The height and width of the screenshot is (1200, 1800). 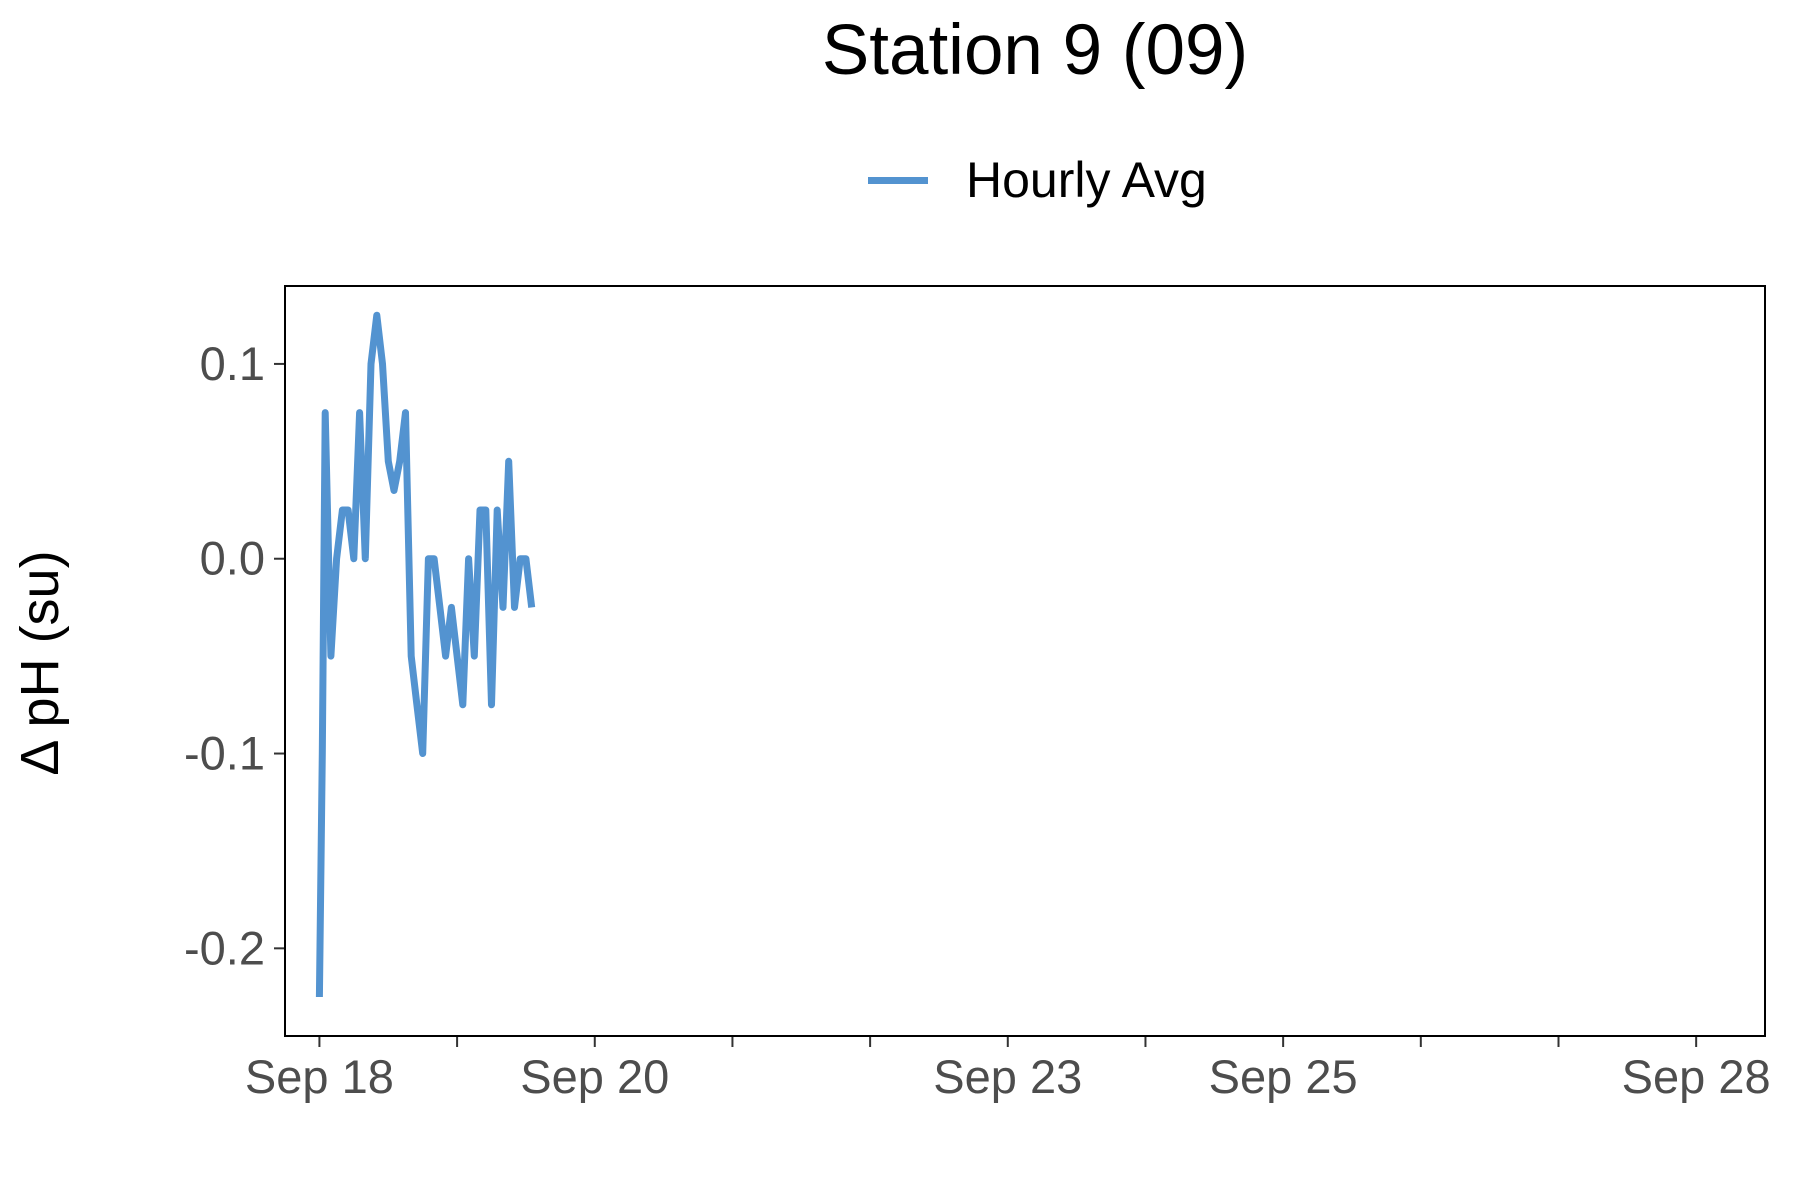 I want to click on legend-swatch-hourly-avg, so click(x=898, y=180).